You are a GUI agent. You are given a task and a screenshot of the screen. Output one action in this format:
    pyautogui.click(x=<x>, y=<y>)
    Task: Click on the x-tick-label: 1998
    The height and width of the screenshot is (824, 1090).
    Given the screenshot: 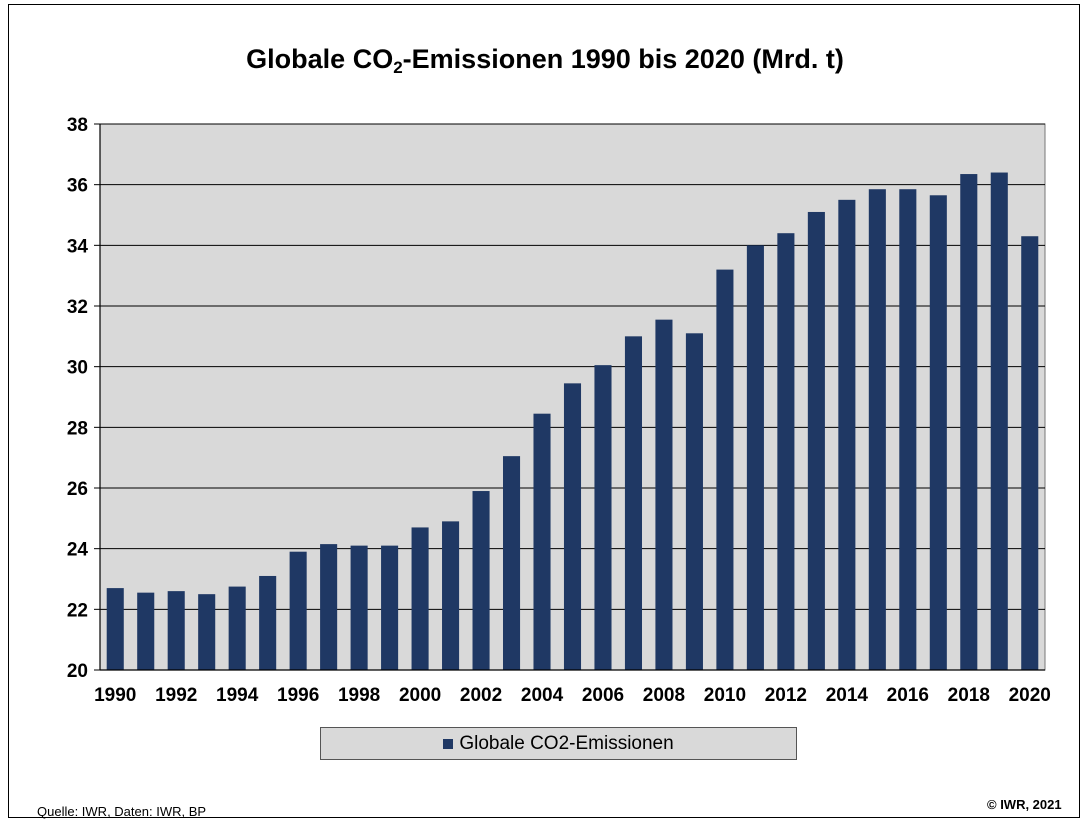 What is the action you would take?
    pyautogui.click(x=359, y=695)
    